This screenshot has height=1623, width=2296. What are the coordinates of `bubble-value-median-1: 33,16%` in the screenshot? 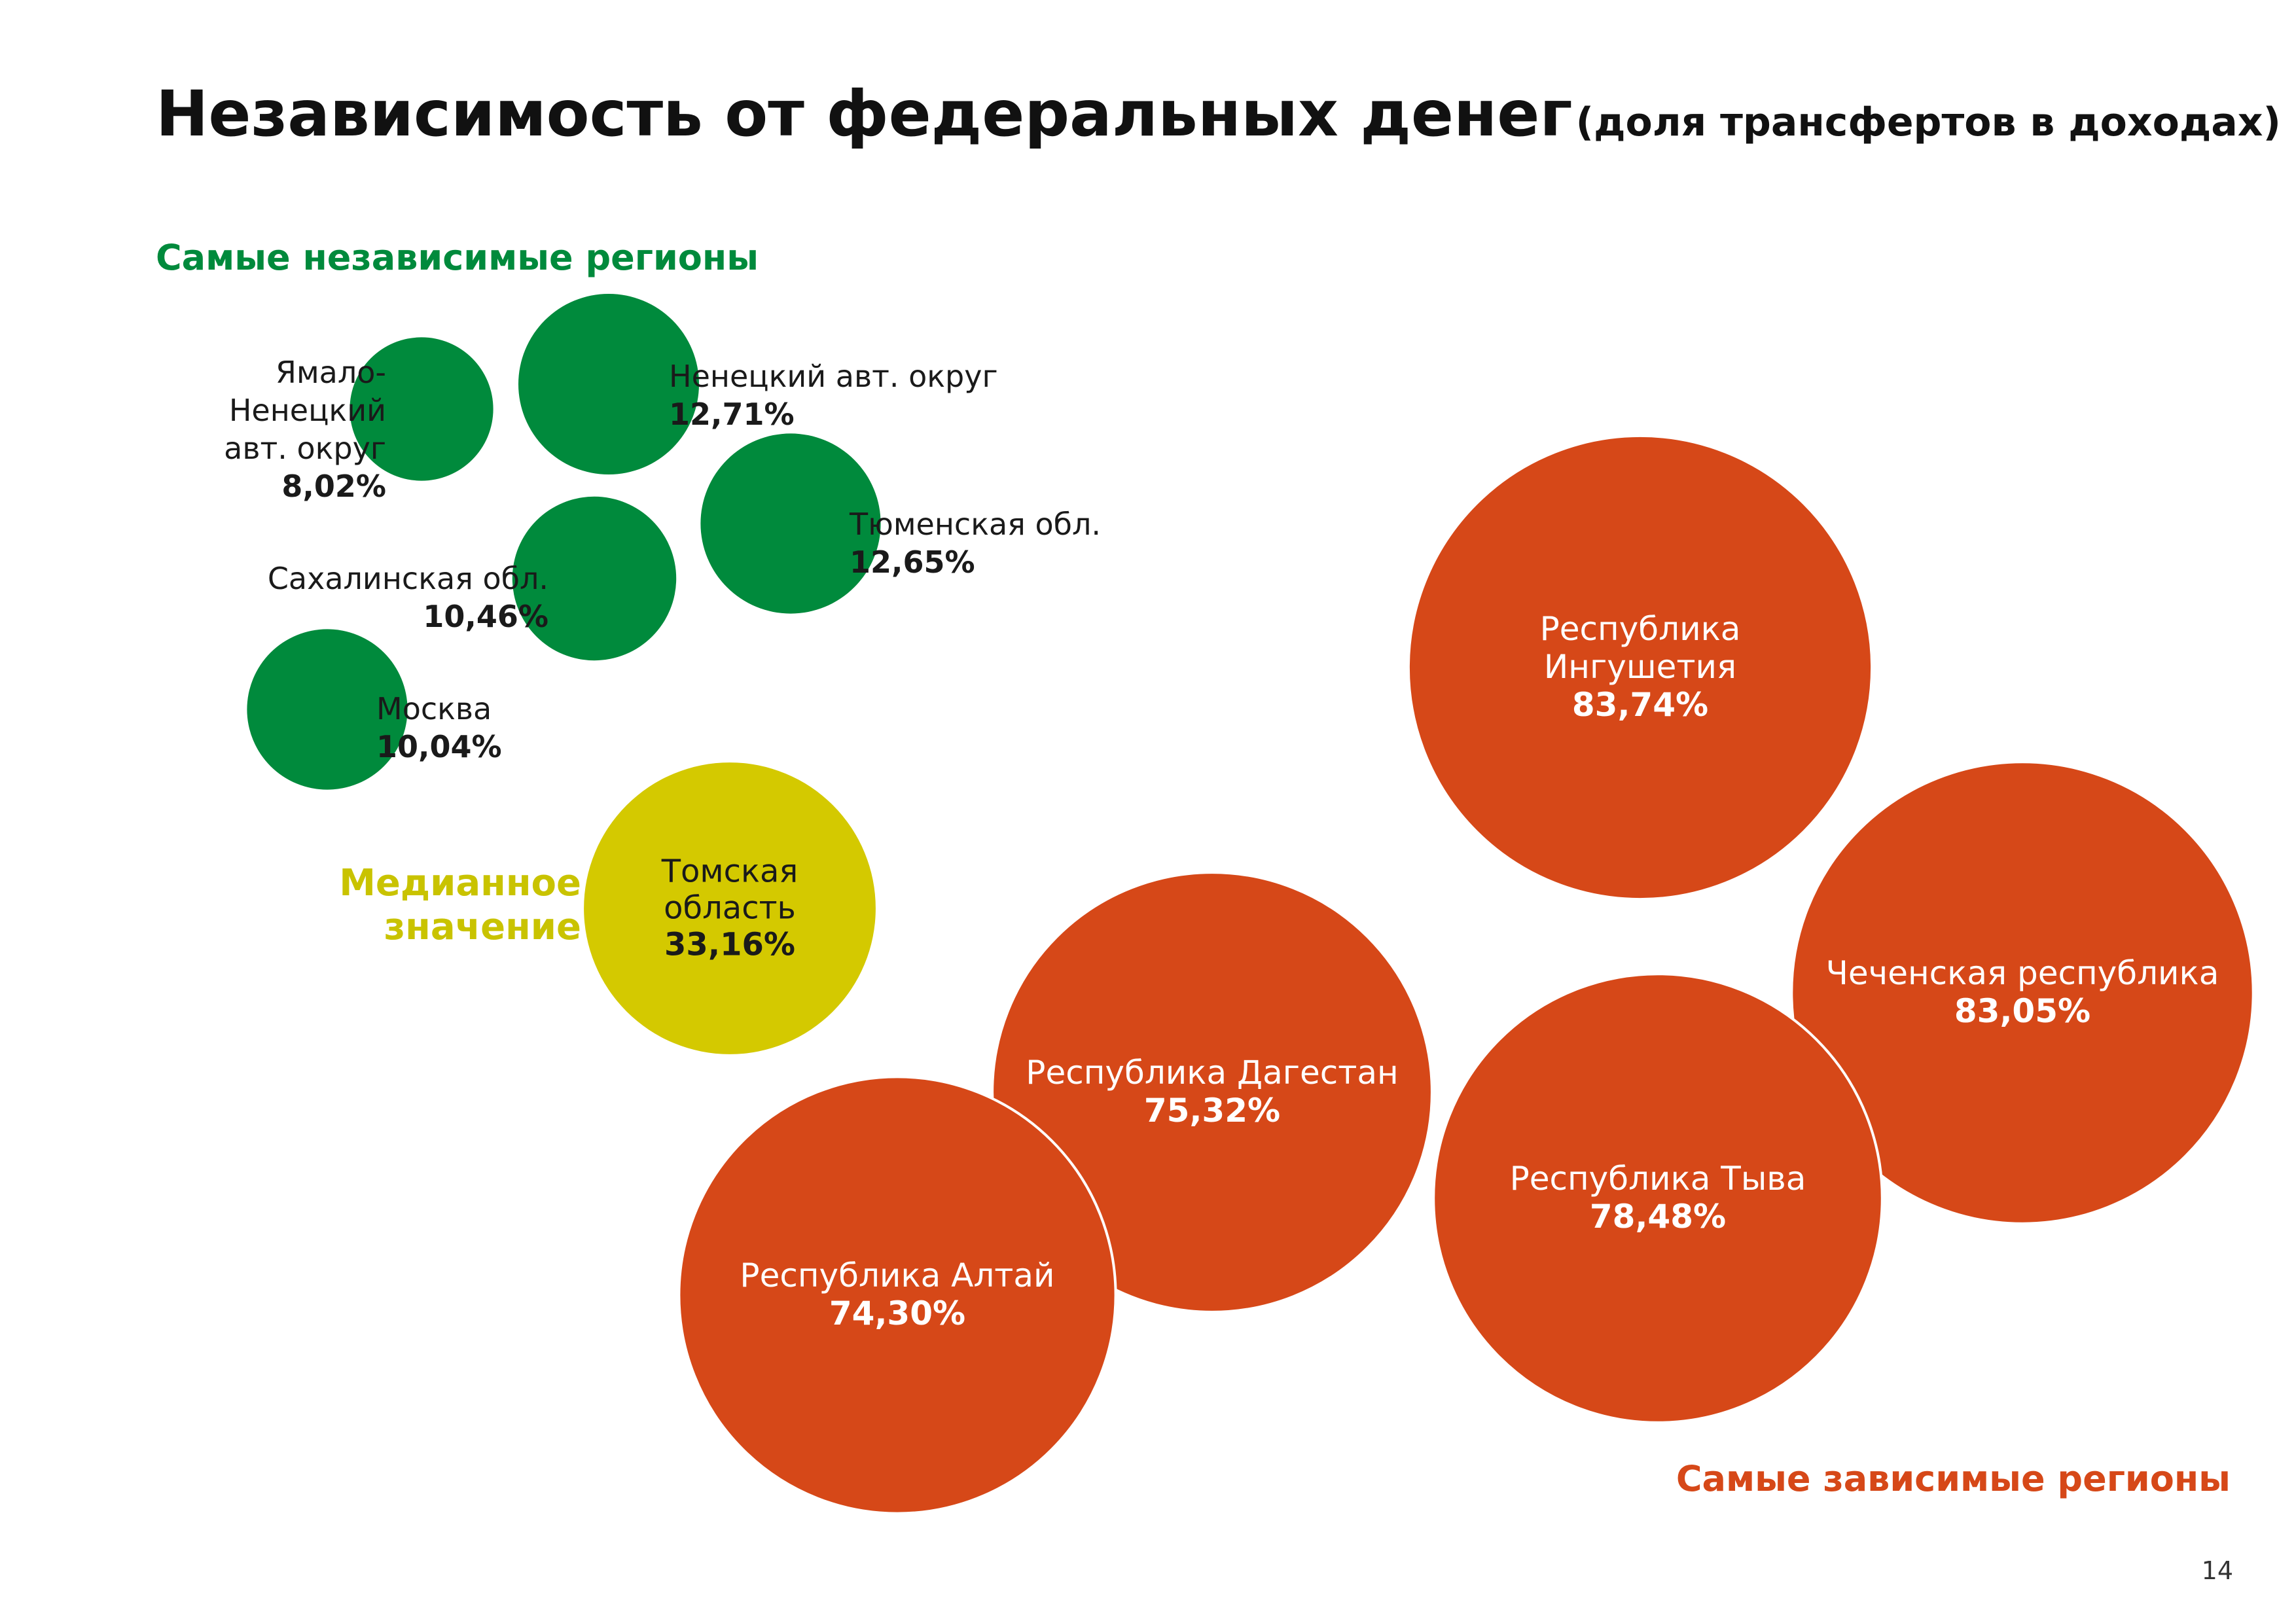 It's located at (729, 945).